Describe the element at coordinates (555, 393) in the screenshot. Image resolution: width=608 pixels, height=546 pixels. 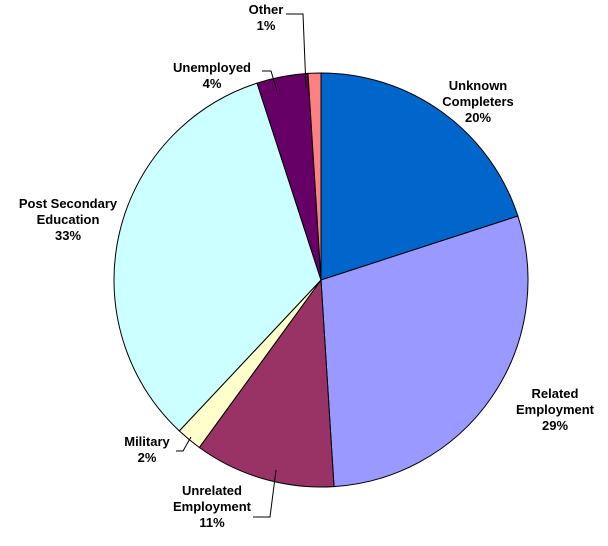
I see `slice-category-label: Related` at that location.